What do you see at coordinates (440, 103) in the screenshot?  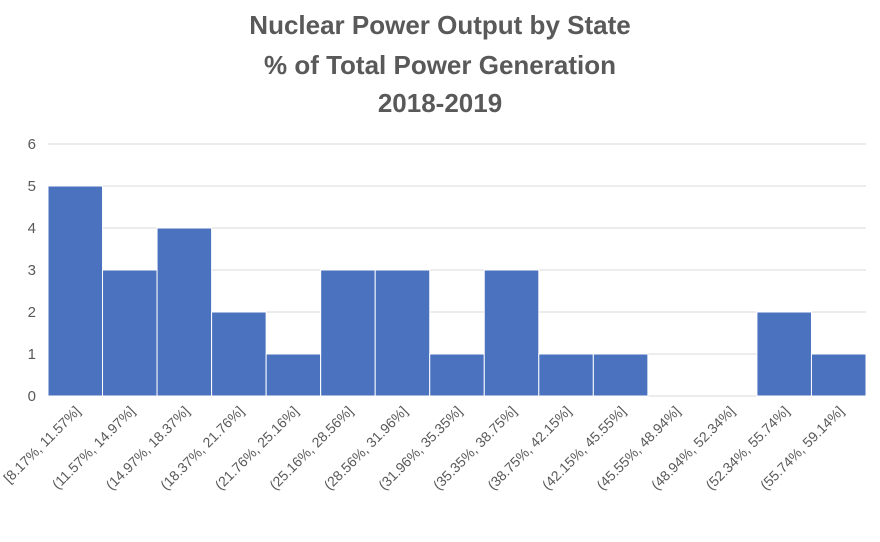 I see `chart-title-line-3: 2018-2019` at bounding box center [440, 103].